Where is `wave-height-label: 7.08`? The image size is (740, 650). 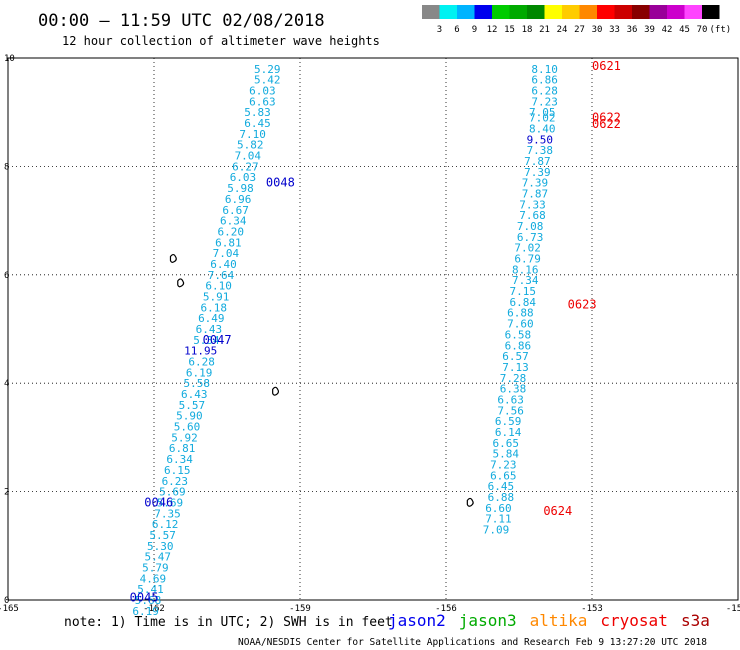 wave-height-label: 7.08 is located at coordinates (530, 226).